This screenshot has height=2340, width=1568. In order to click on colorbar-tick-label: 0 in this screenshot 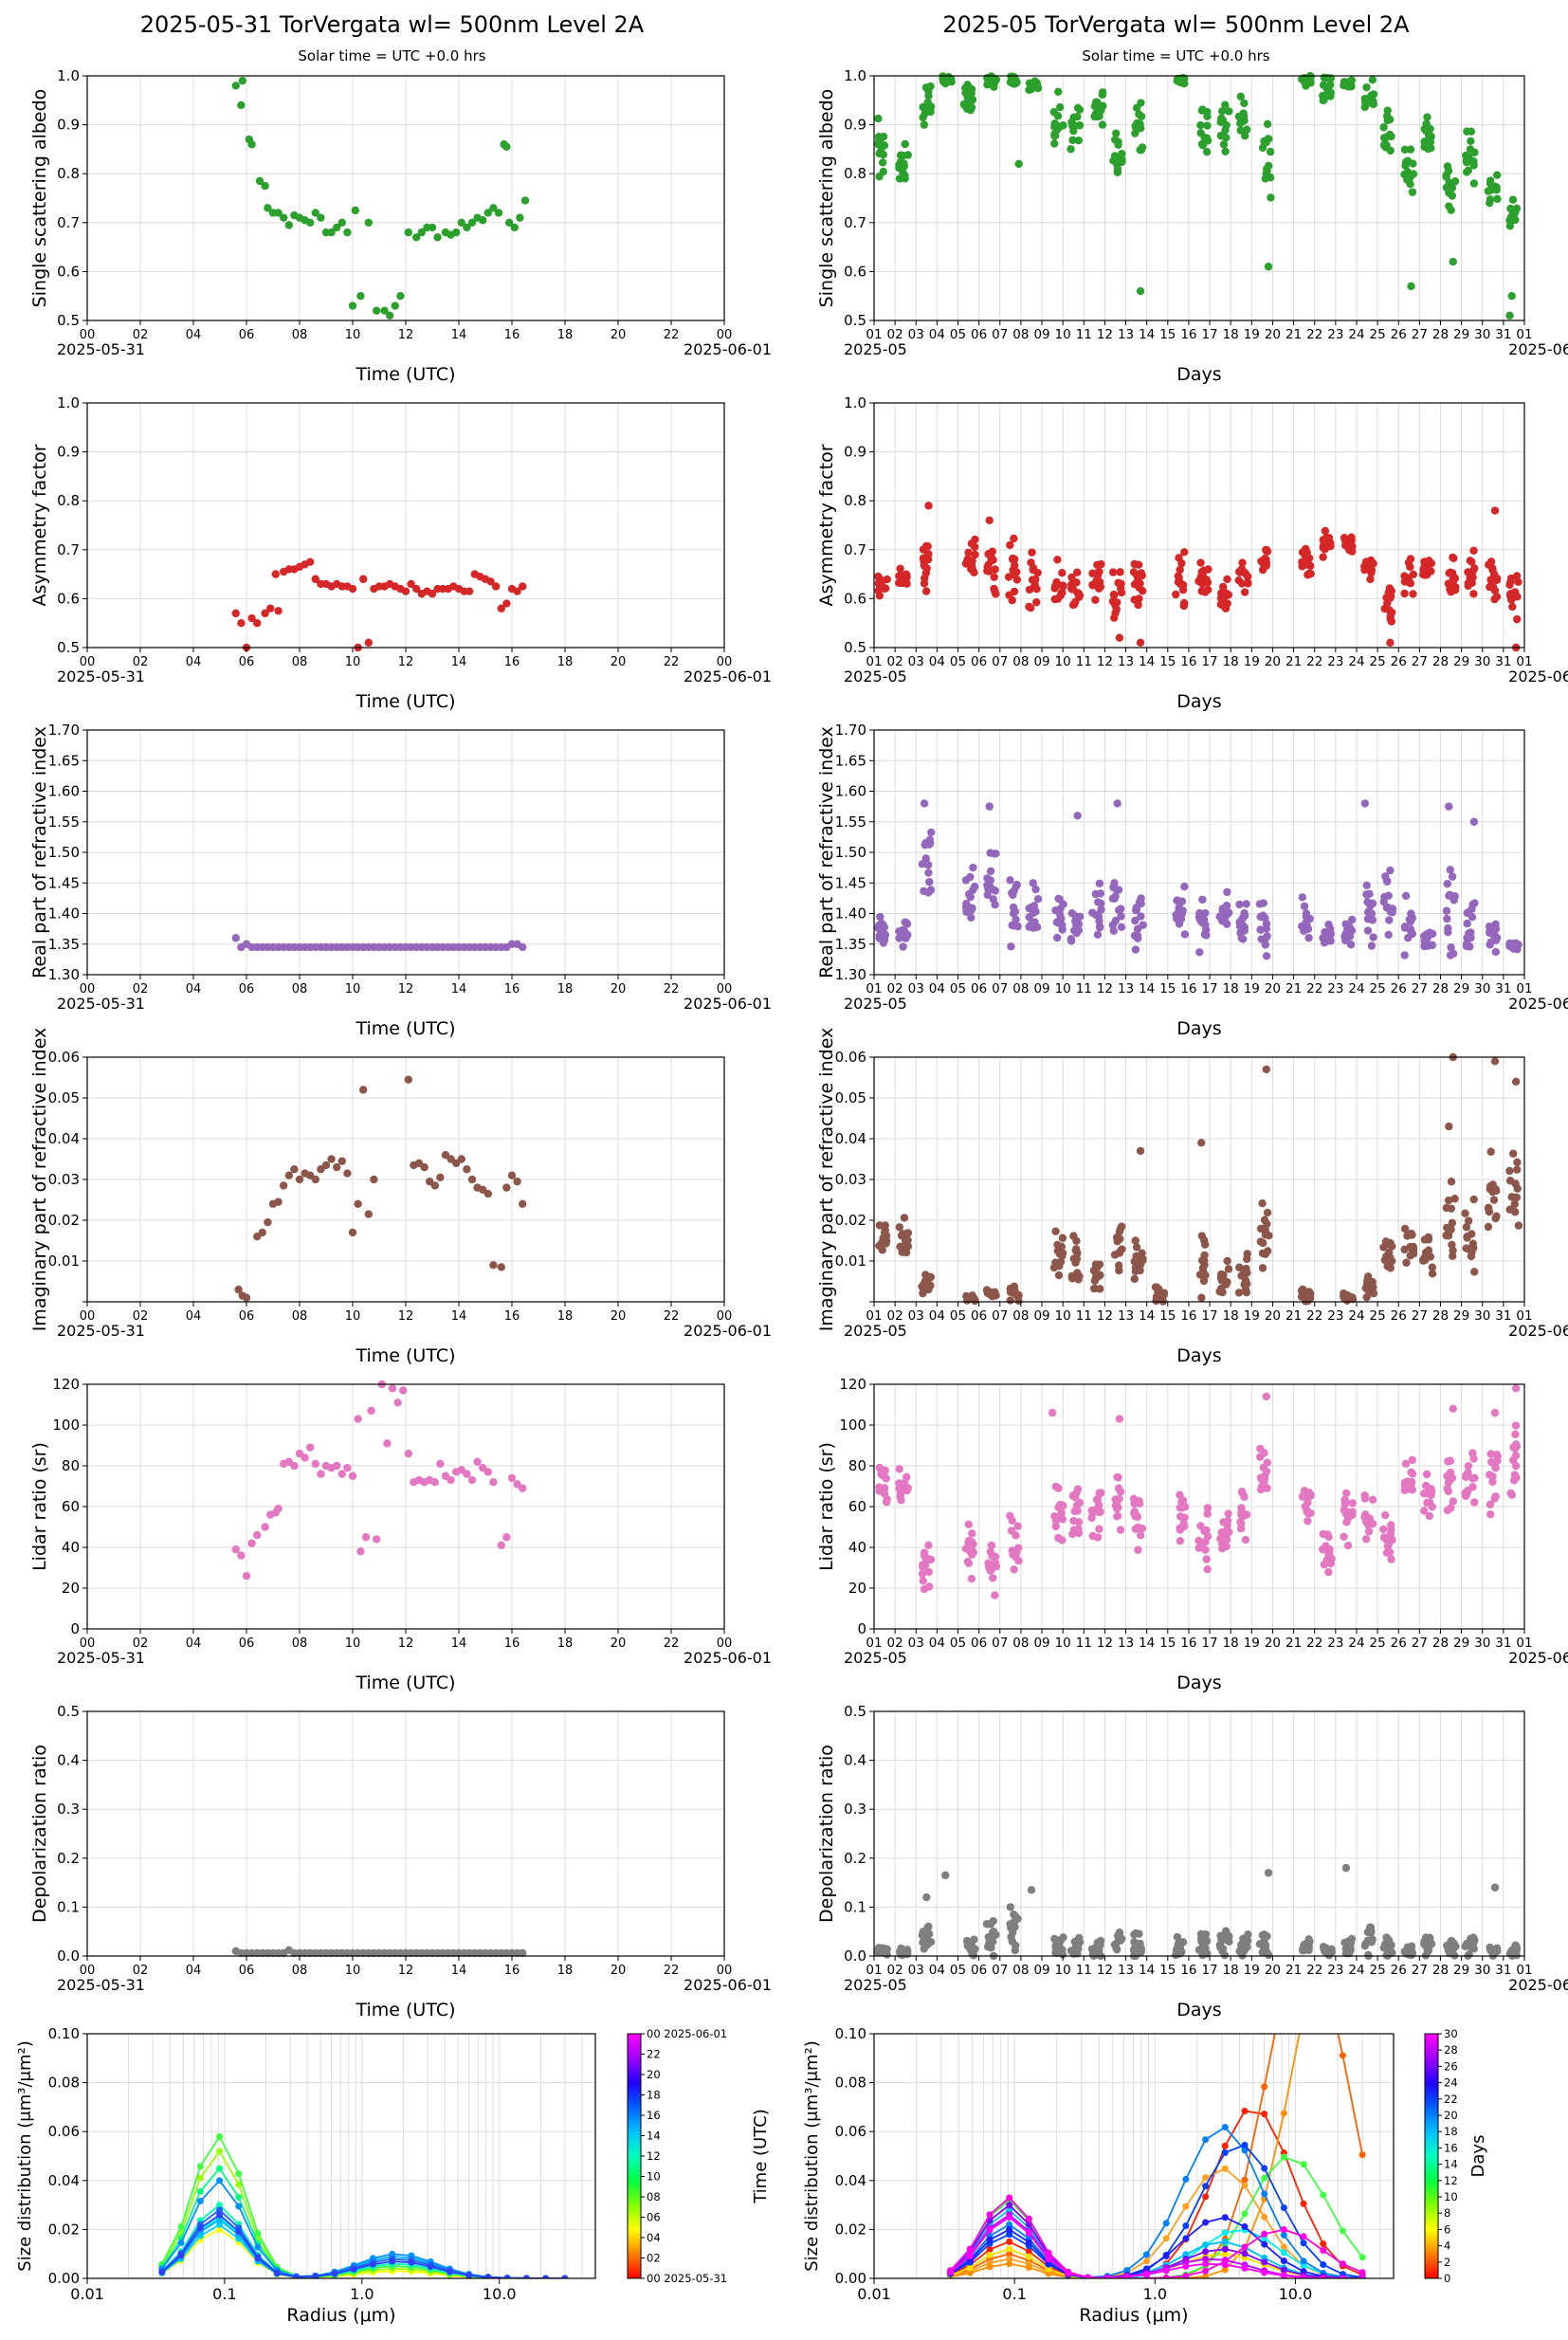, I will do `click(1447, 2278)`.